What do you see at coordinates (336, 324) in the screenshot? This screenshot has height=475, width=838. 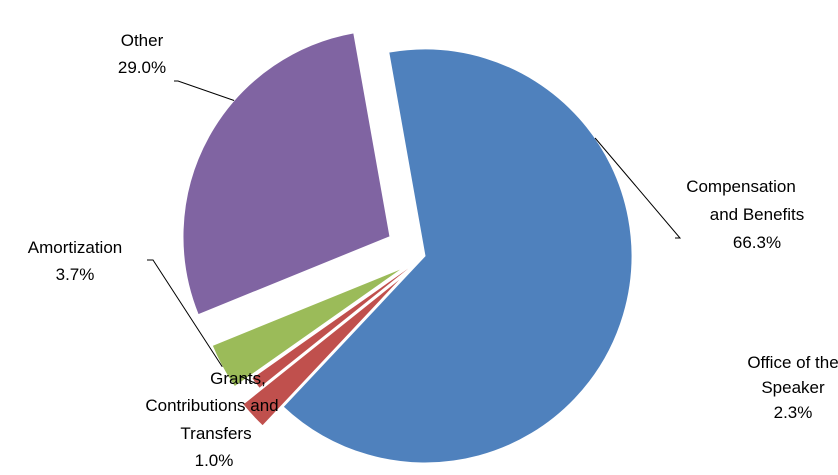 I see `pie-slice-grants-contributions-and-transfers` at bounding box center [336, 324].